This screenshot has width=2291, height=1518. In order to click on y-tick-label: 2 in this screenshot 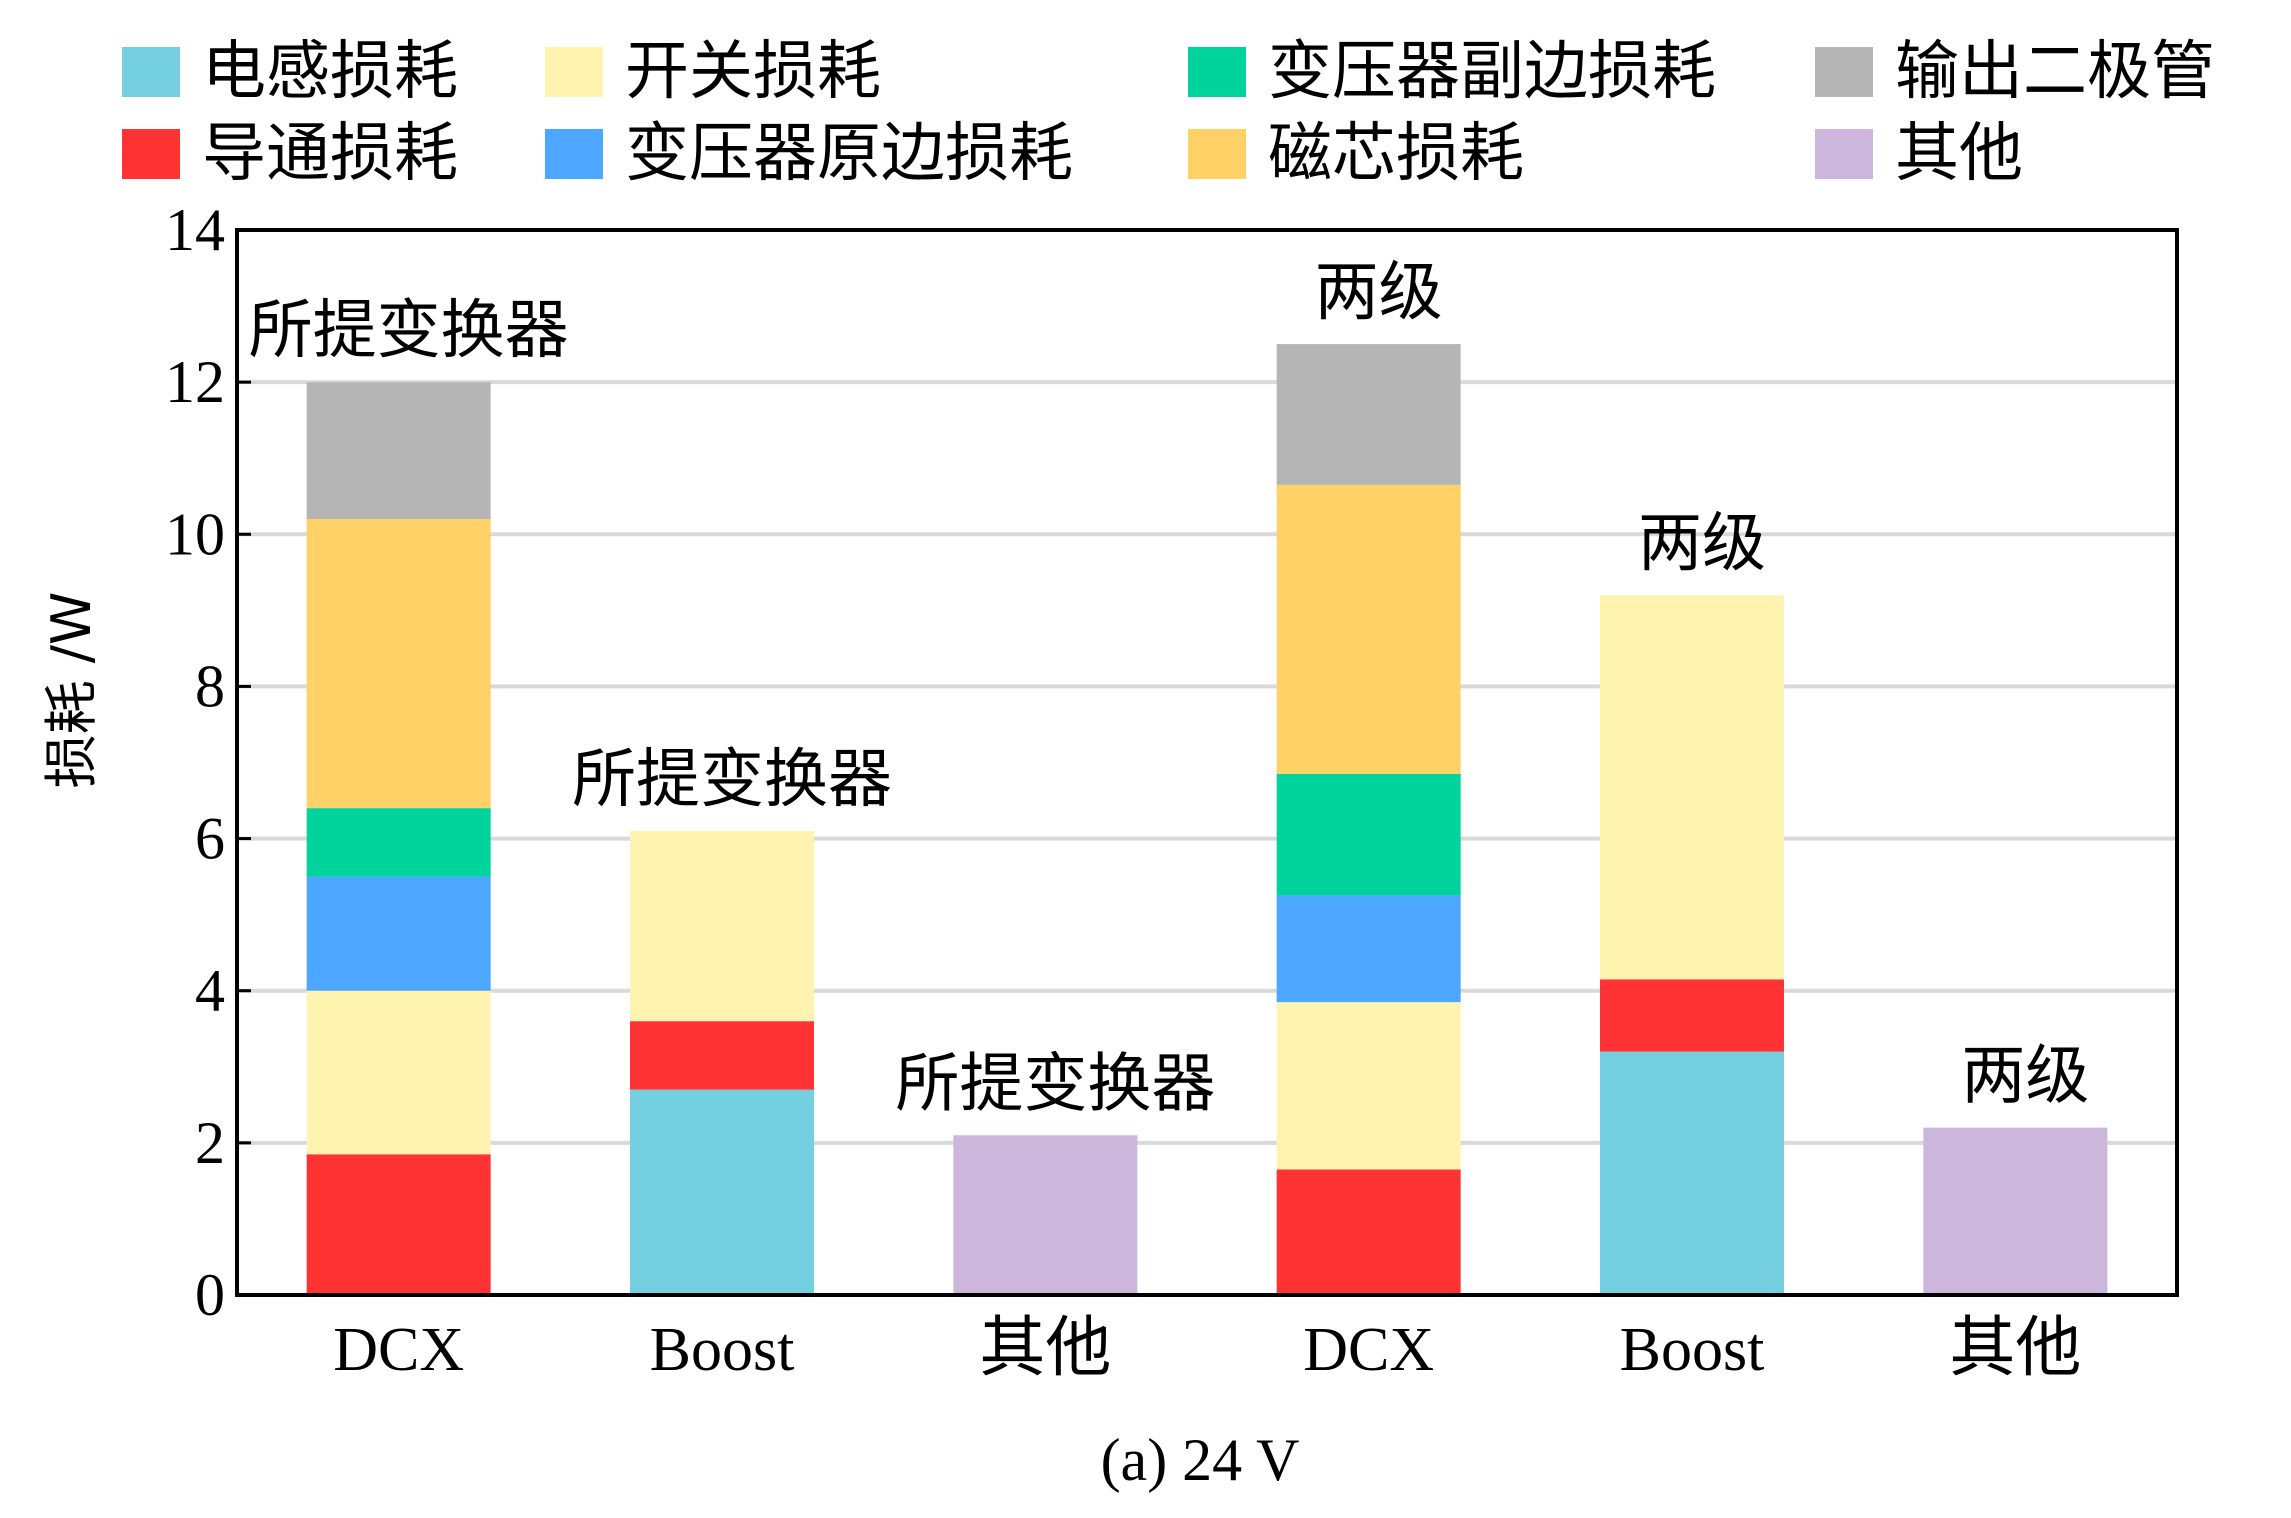, I will do `click(210, 1143)`.